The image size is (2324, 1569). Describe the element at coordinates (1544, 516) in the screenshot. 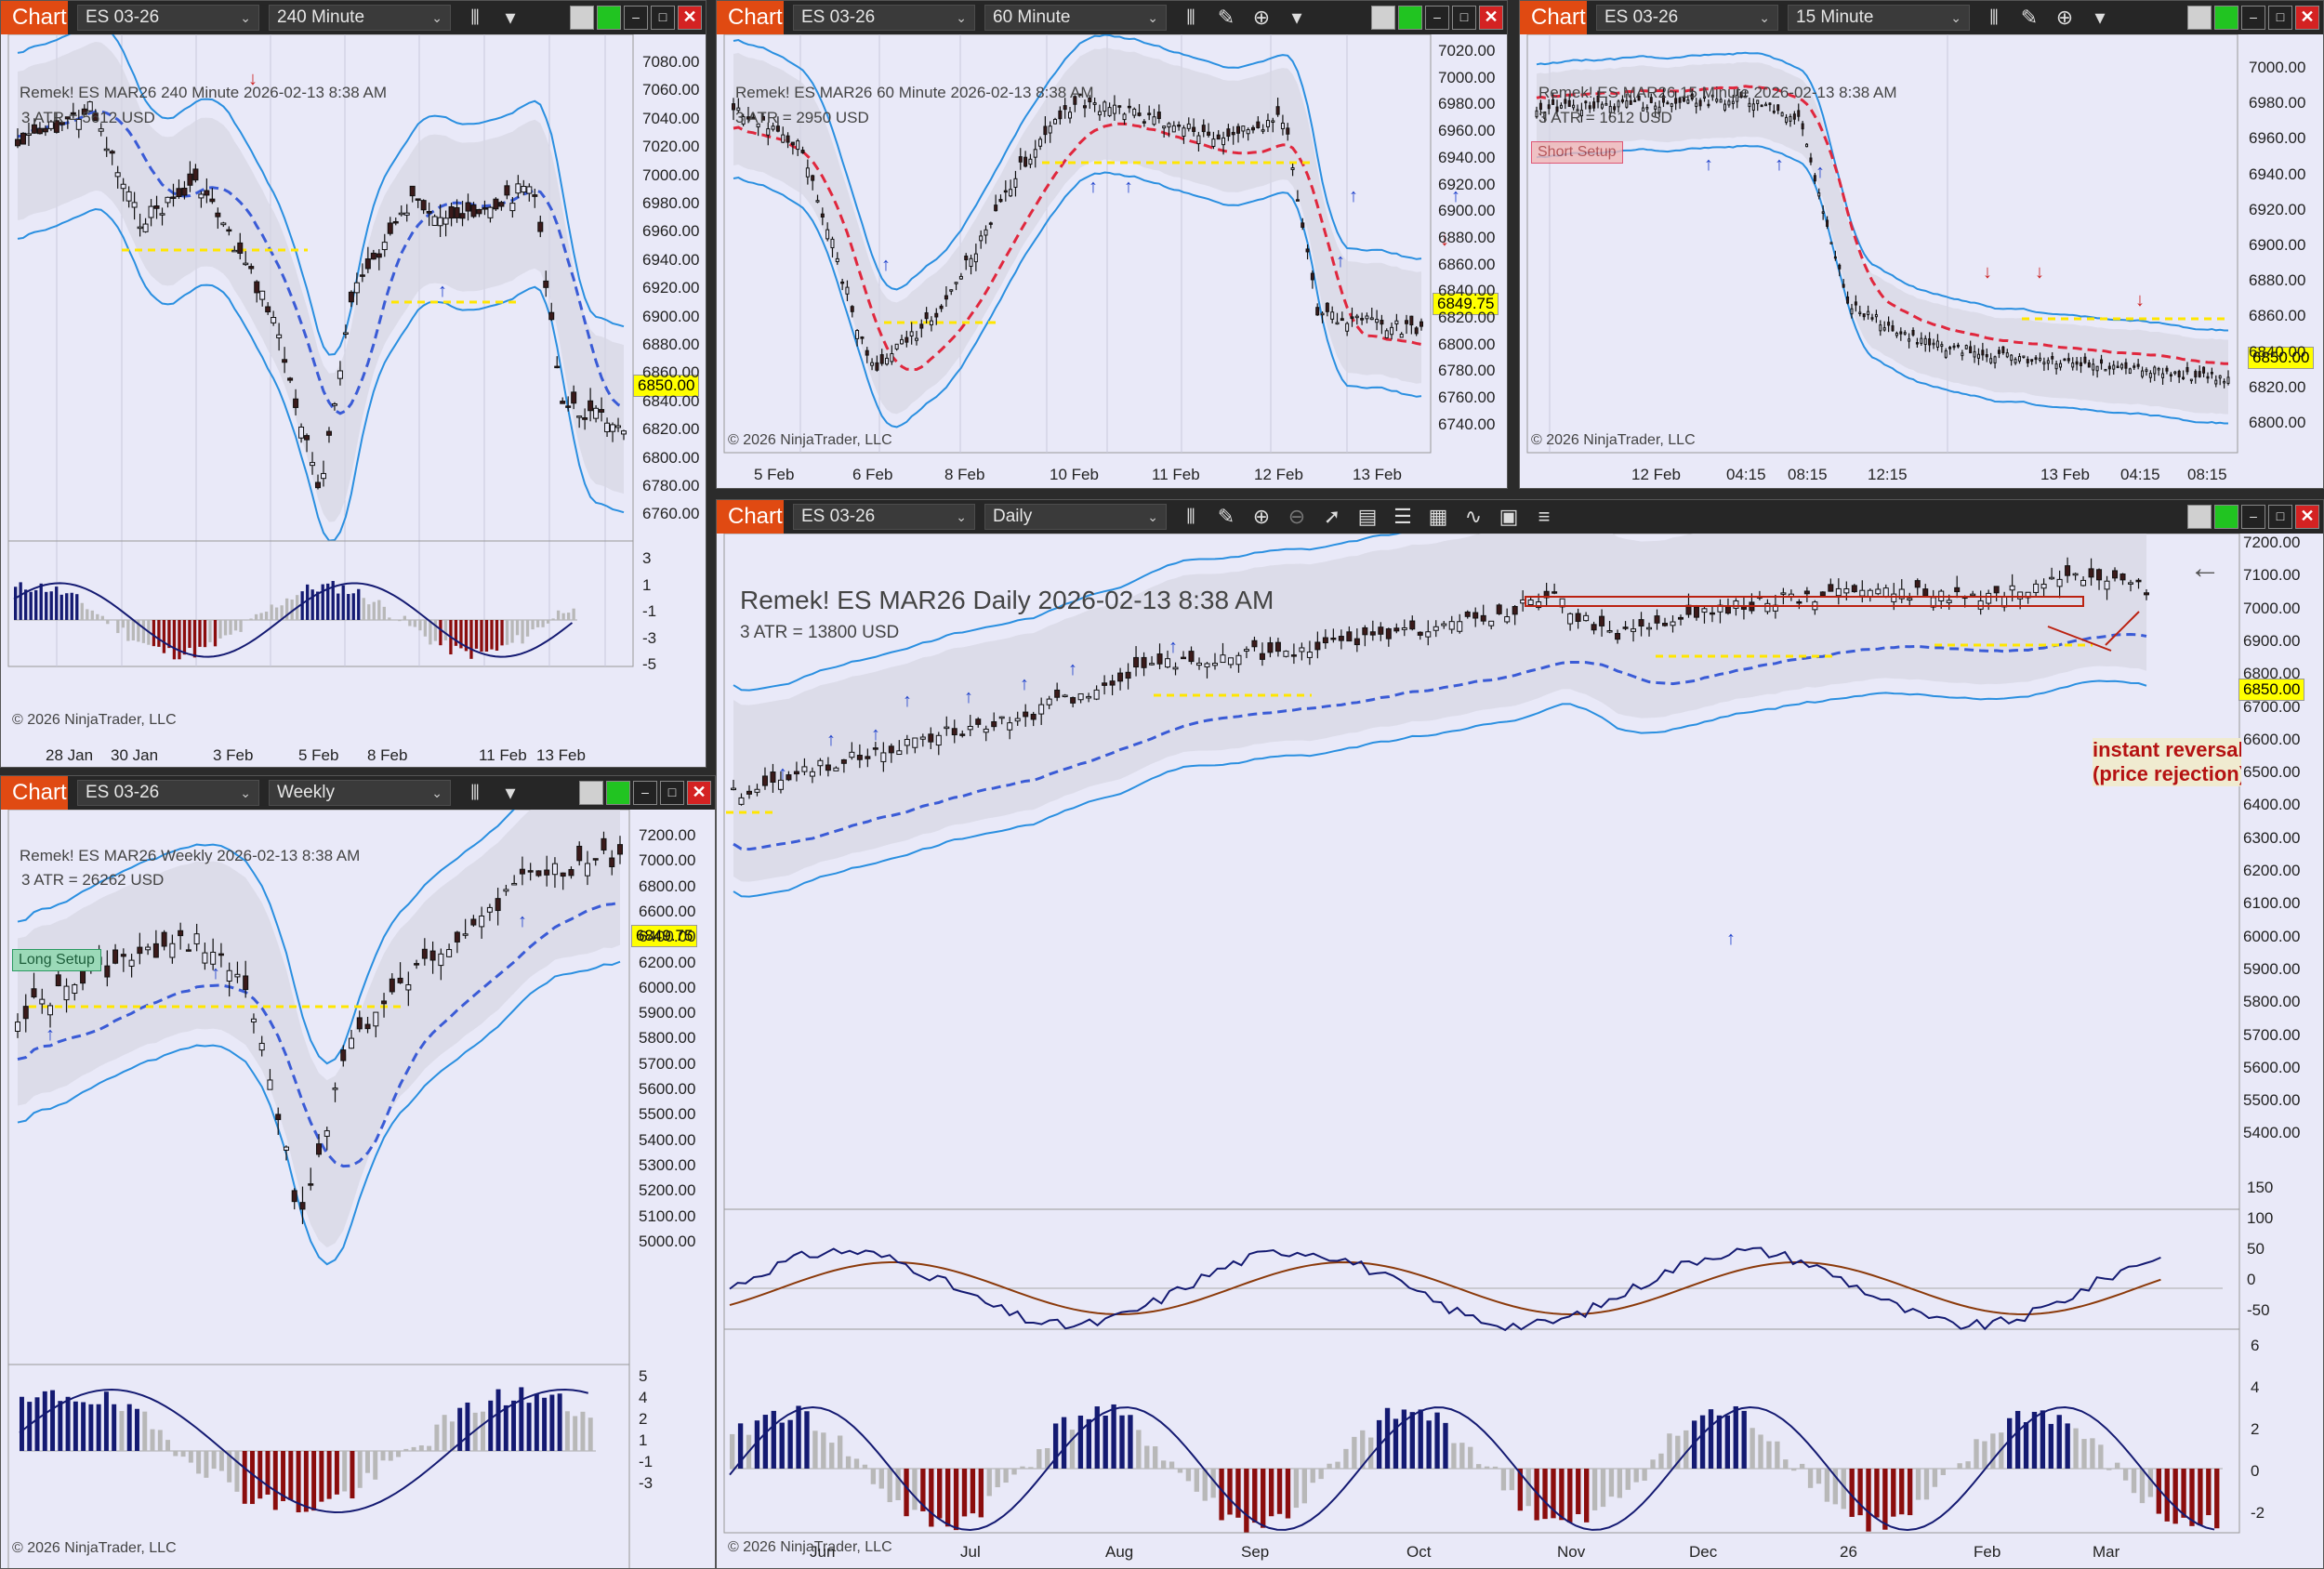

I see `list-icon: ≡` at that location.